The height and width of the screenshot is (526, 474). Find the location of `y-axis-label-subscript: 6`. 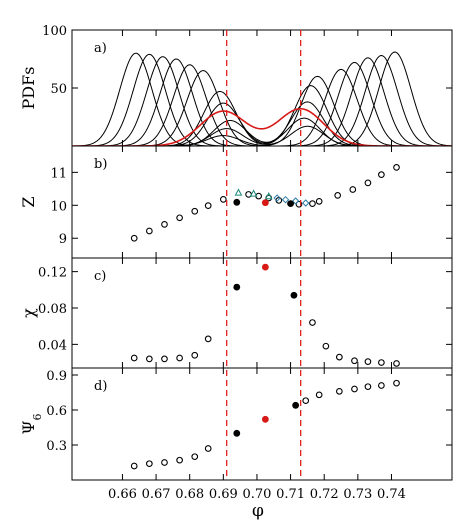

y-axis-label-subscript: 6 is located at coordinates (37, 416).